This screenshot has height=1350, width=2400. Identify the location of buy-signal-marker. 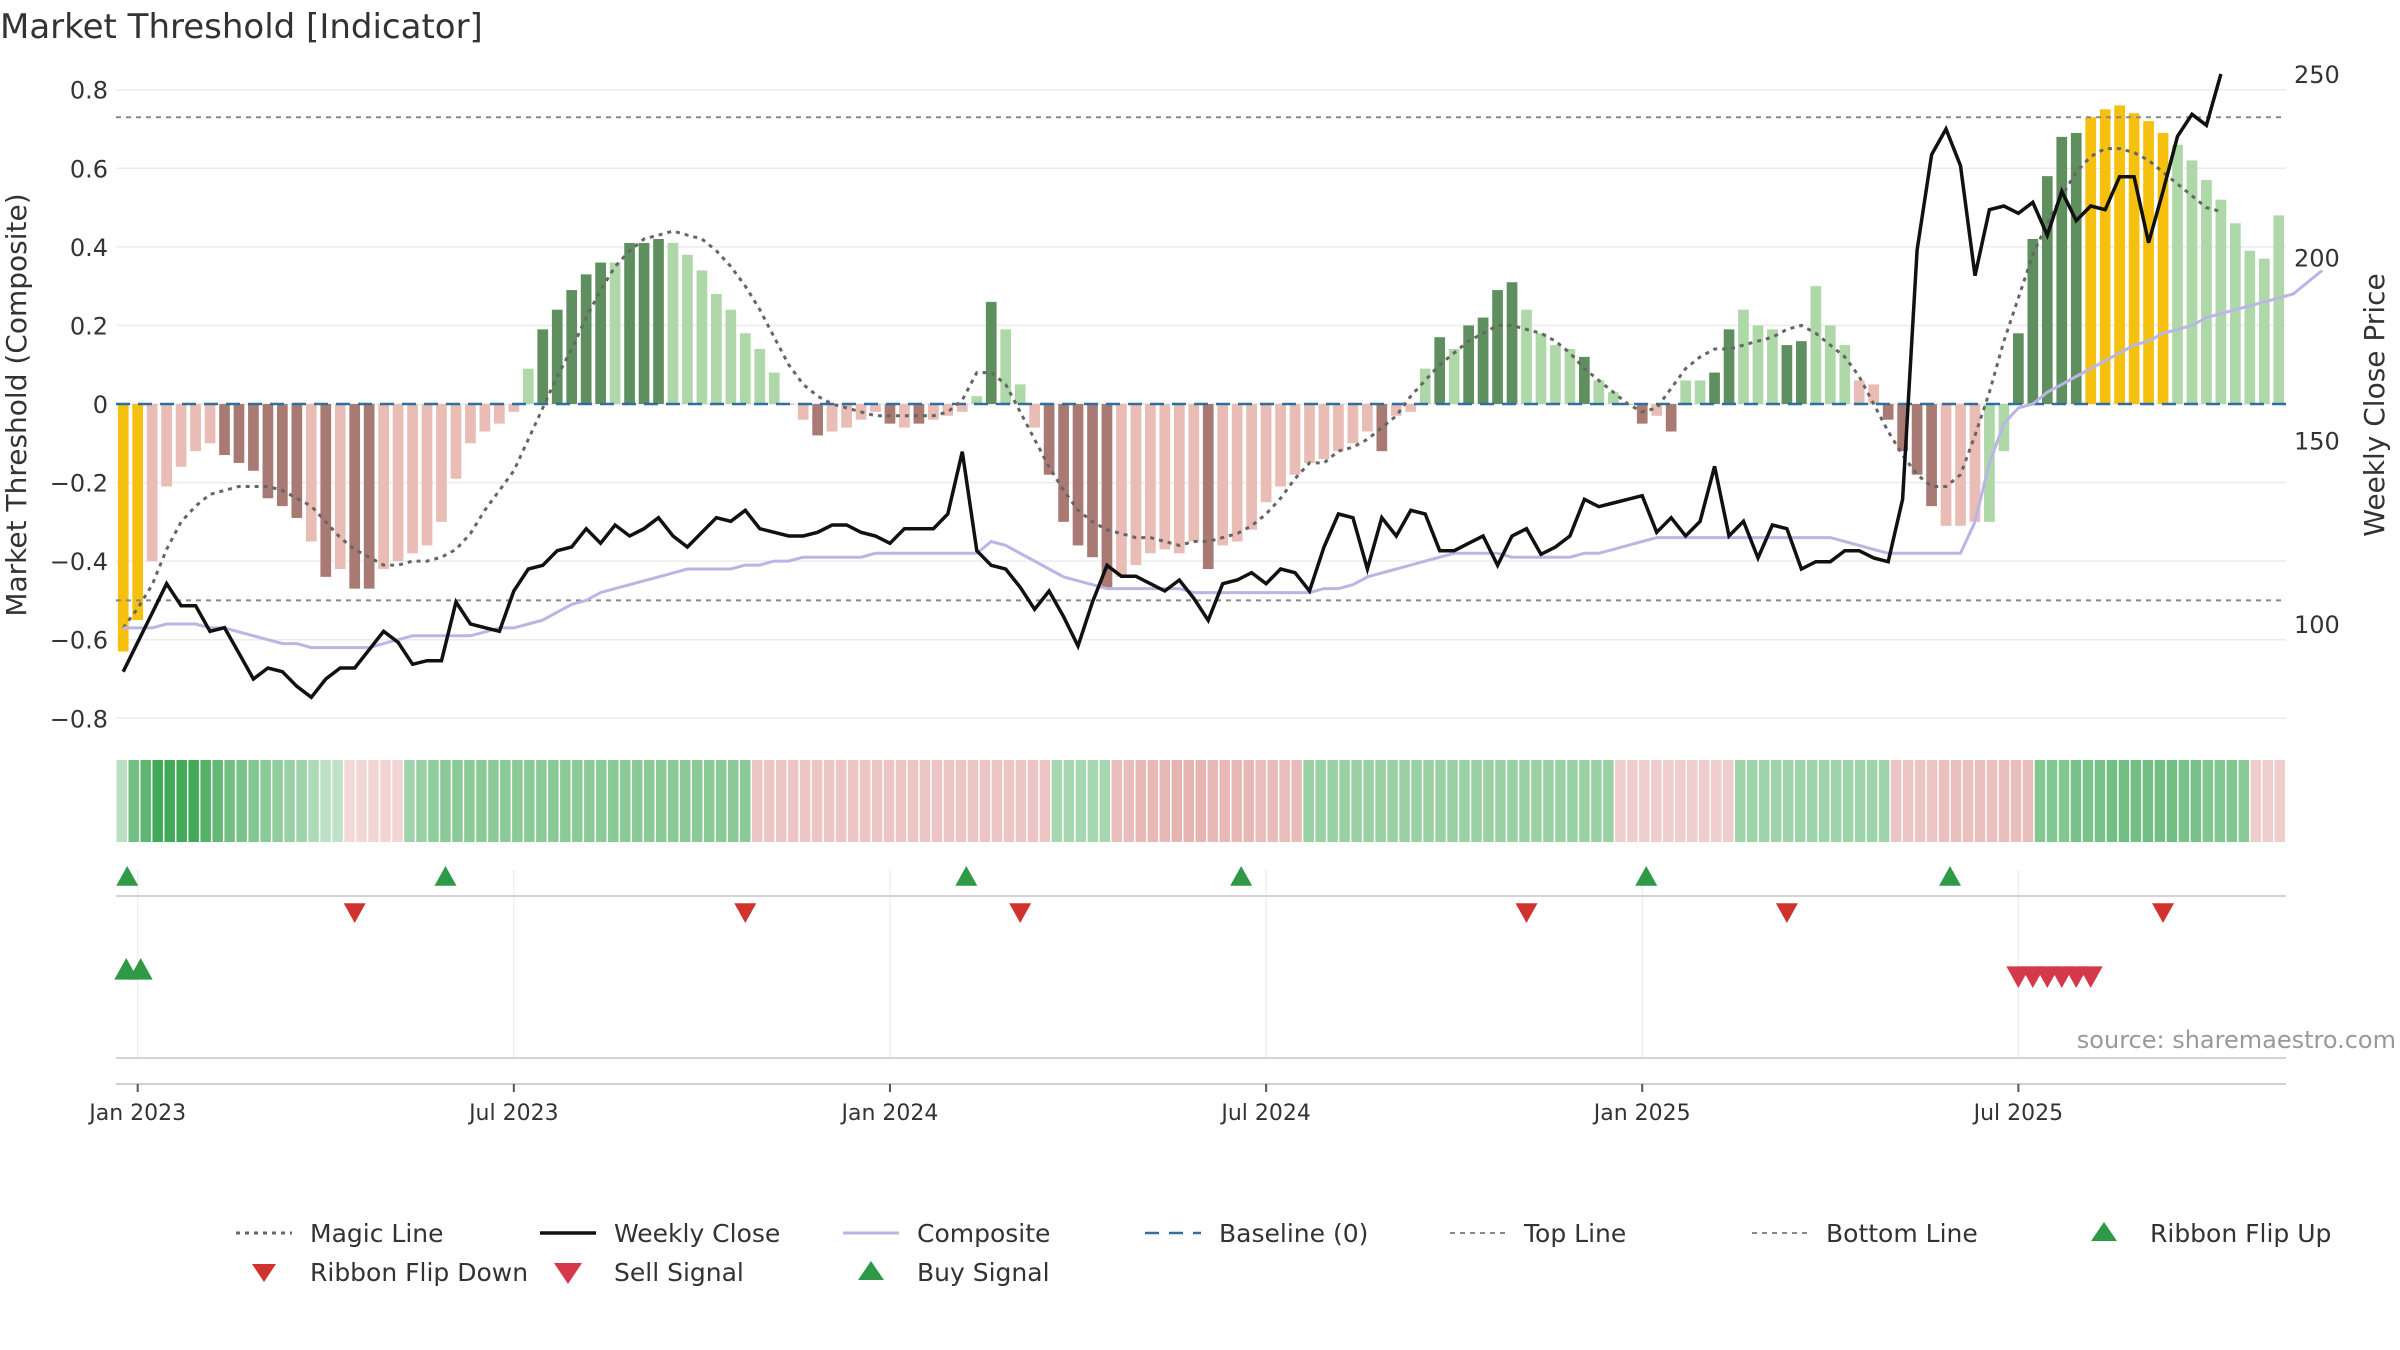
(140, 969).